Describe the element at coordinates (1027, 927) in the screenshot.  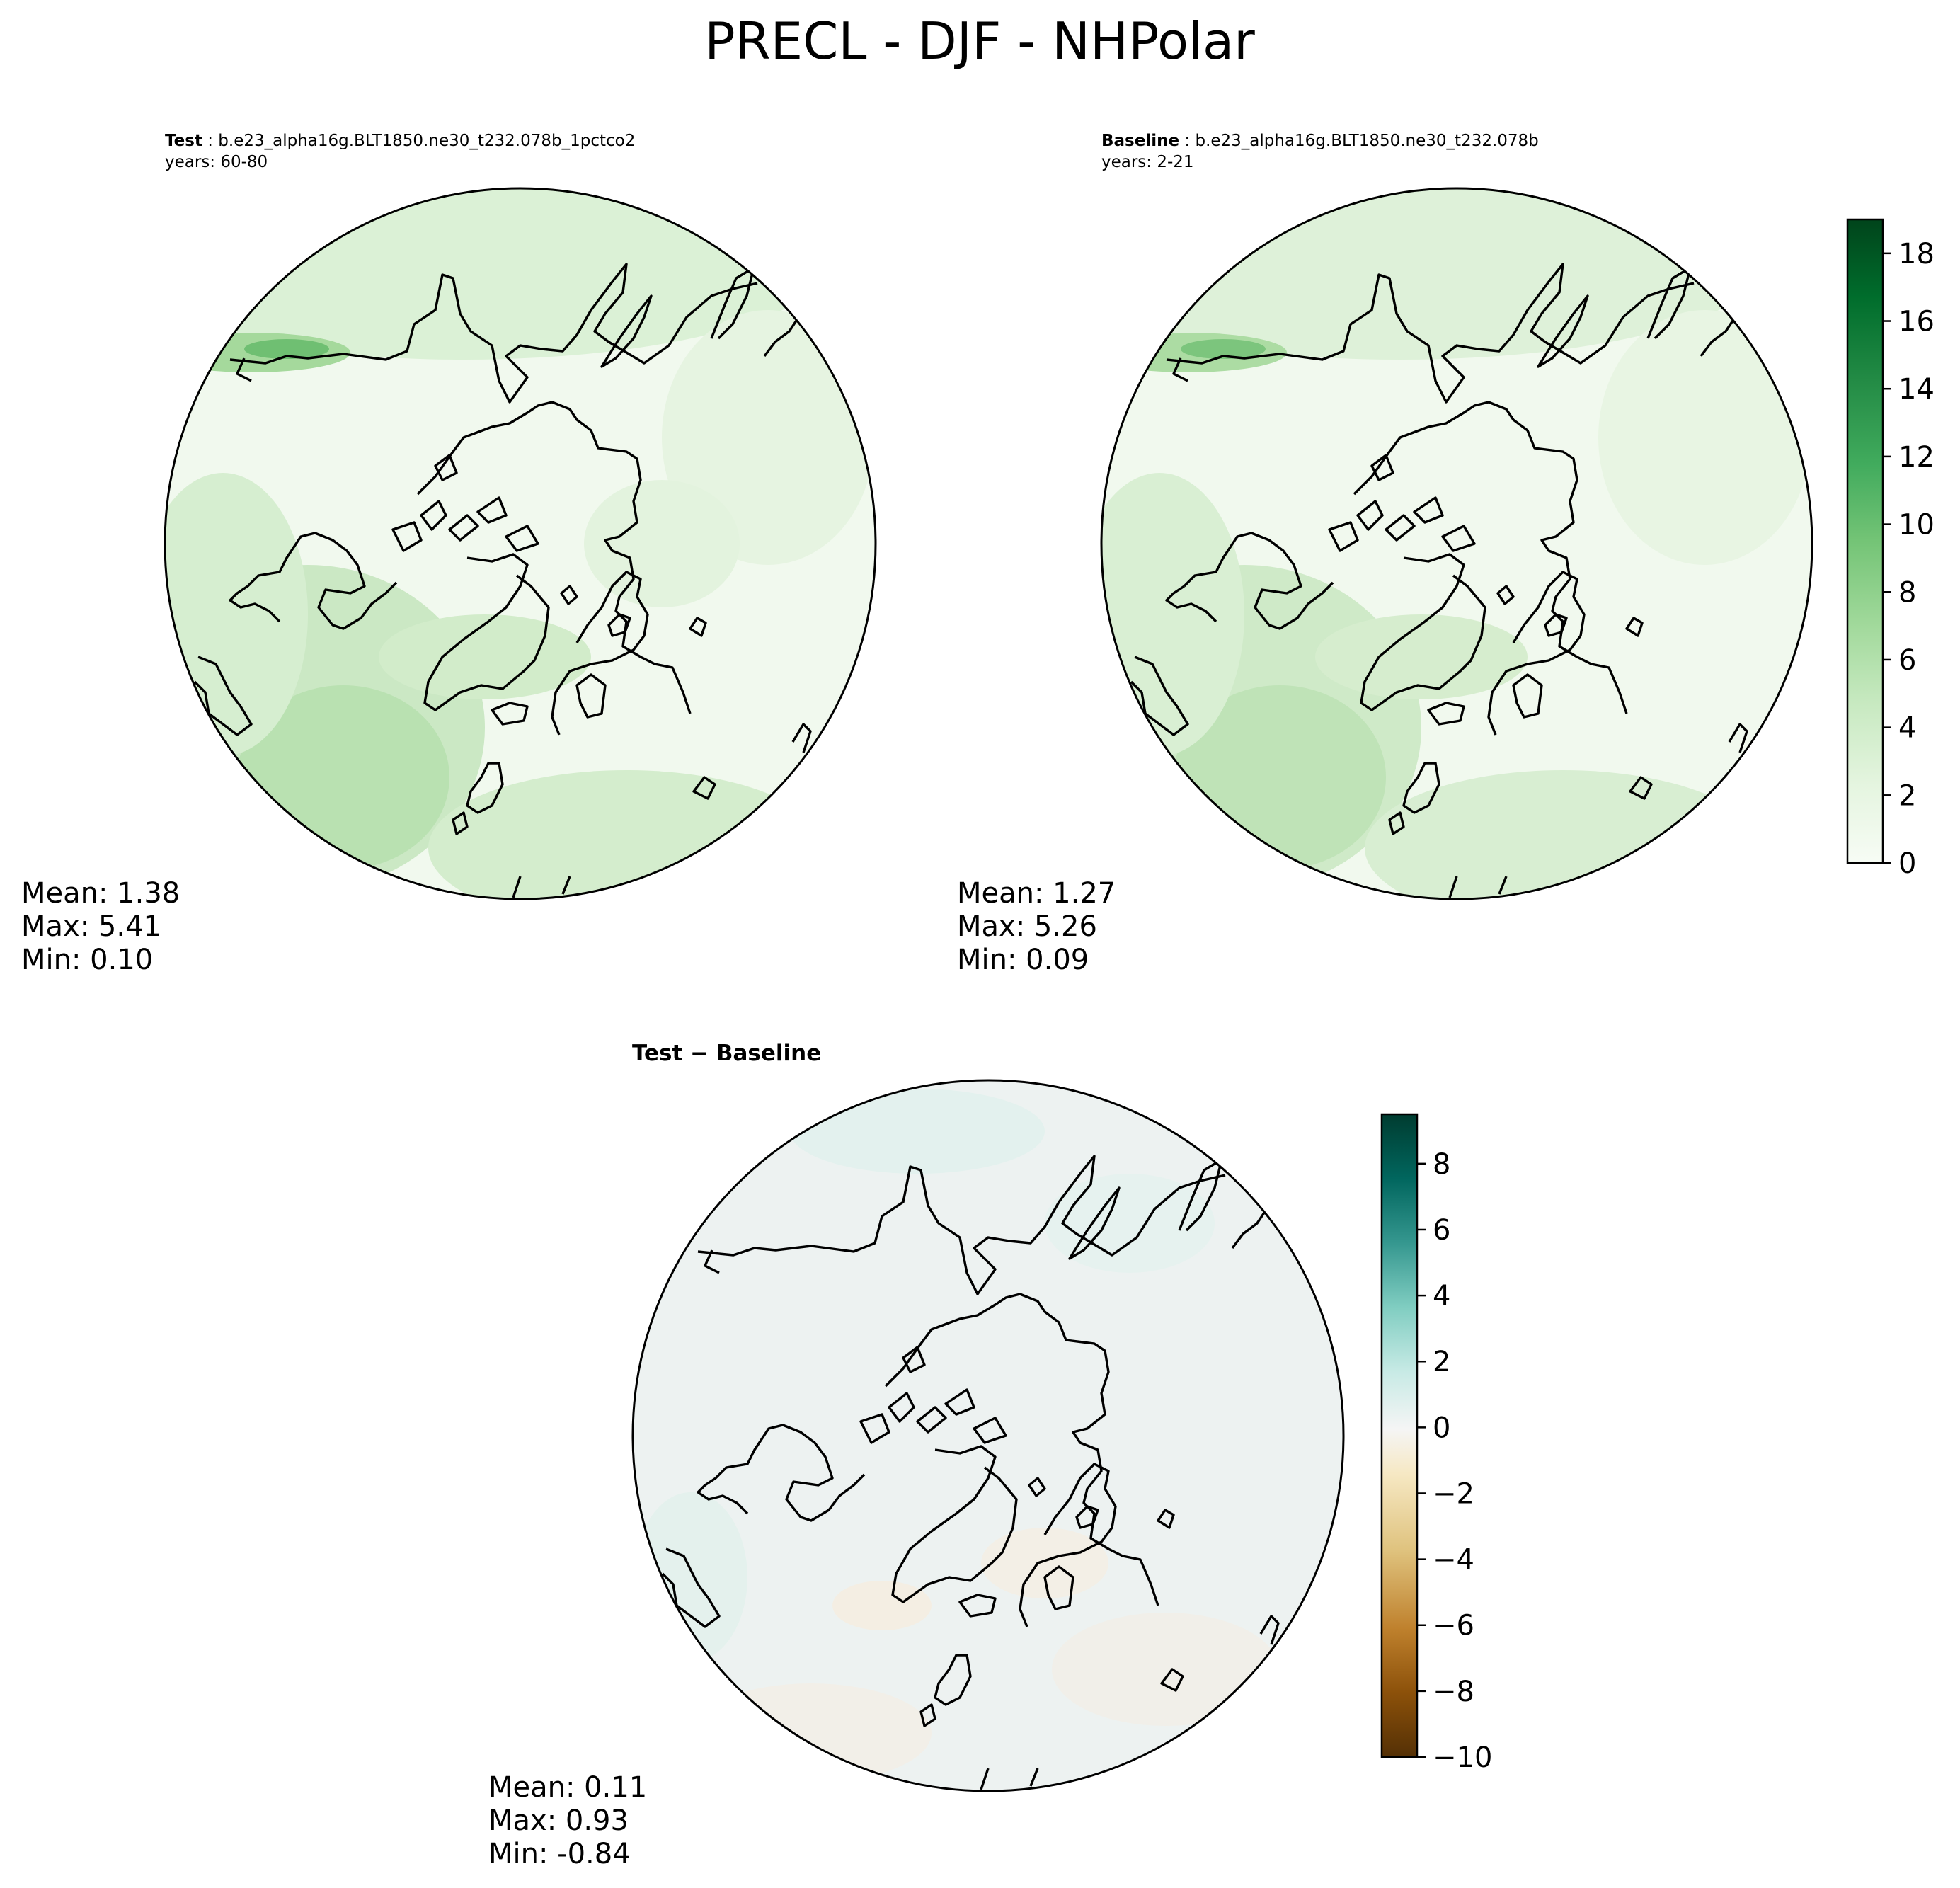
I see `stat-max: Max: 5.26` at that location.